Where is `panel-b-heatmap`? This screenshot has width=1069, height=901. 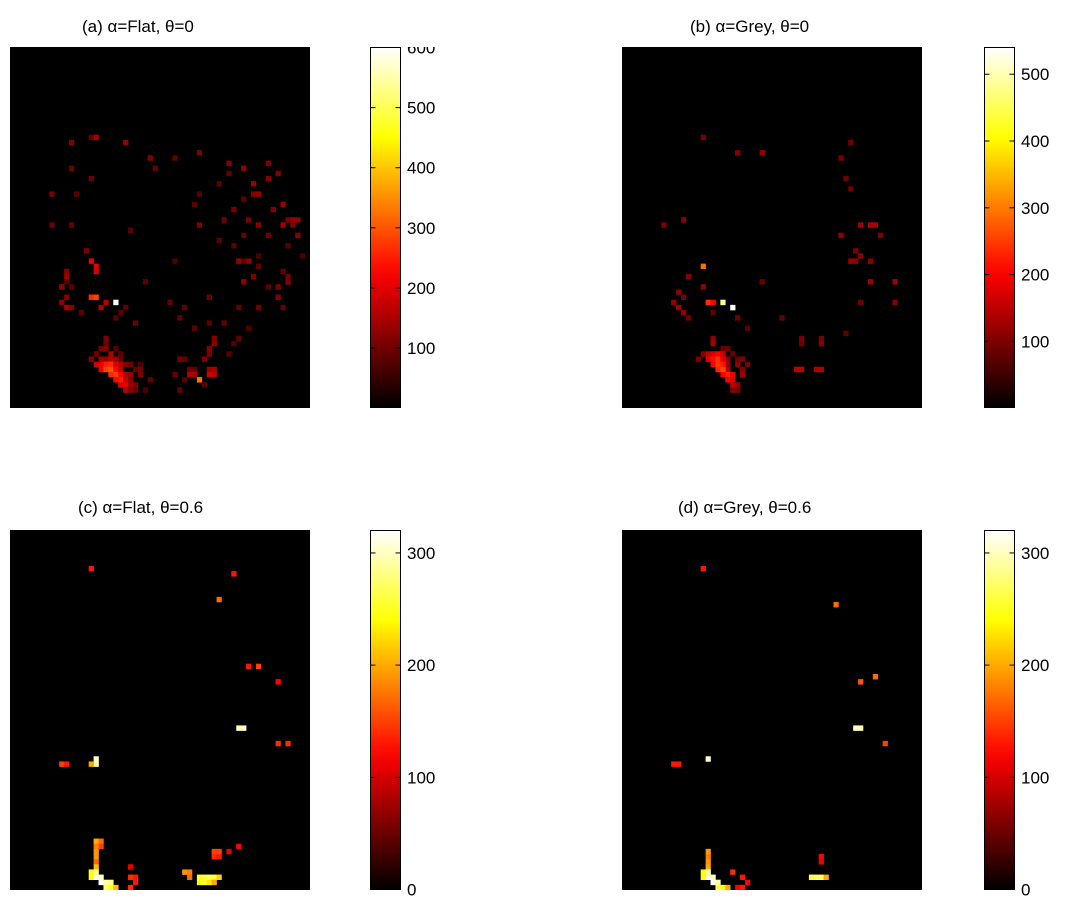
panel-b-heatmap is located at coordinates (772, 227).